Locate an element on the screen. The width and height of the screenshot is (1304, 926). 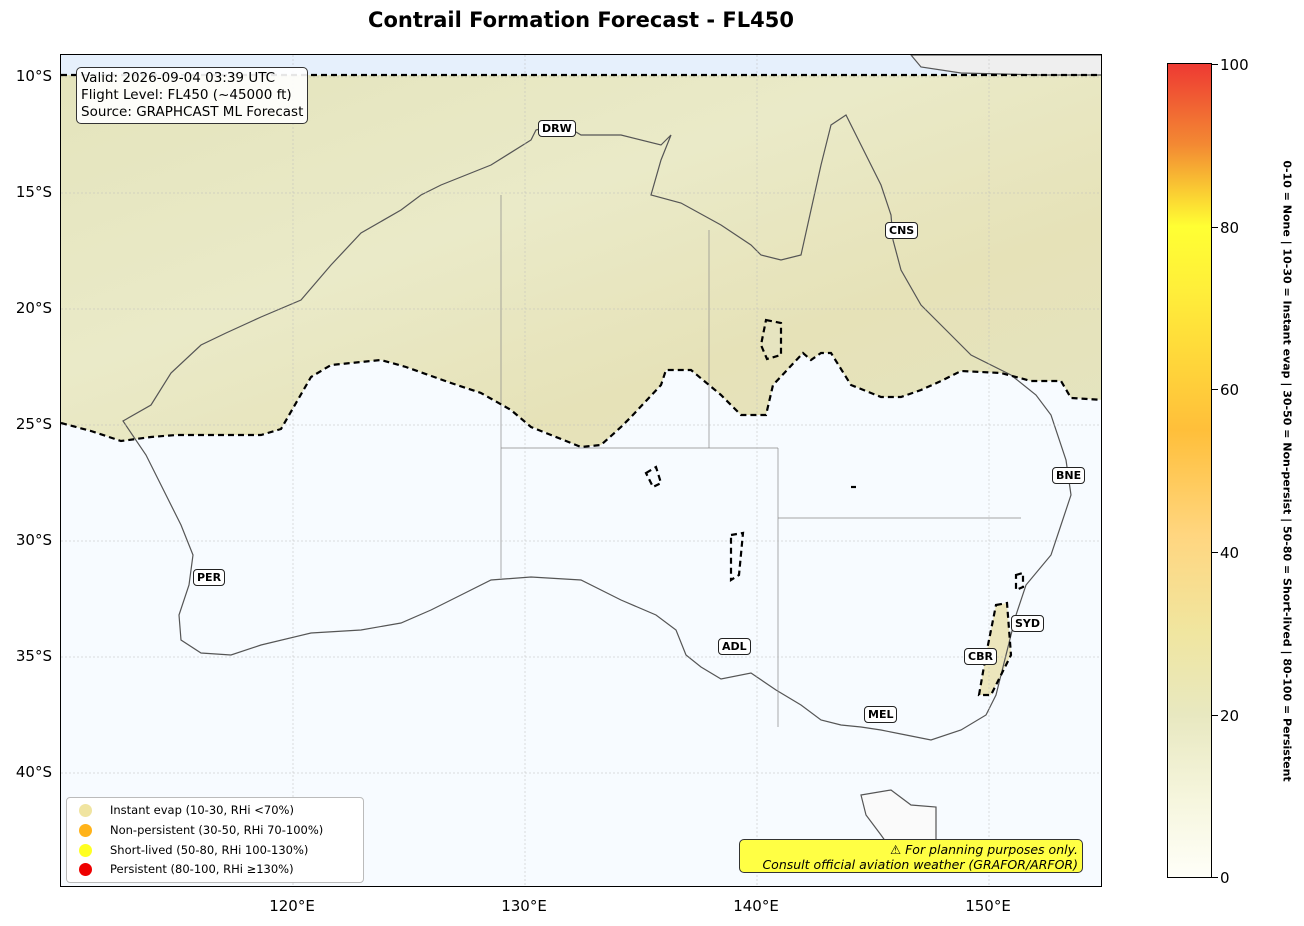
colorbar-tick-label: 100 is located at coordinates (1234, 65).